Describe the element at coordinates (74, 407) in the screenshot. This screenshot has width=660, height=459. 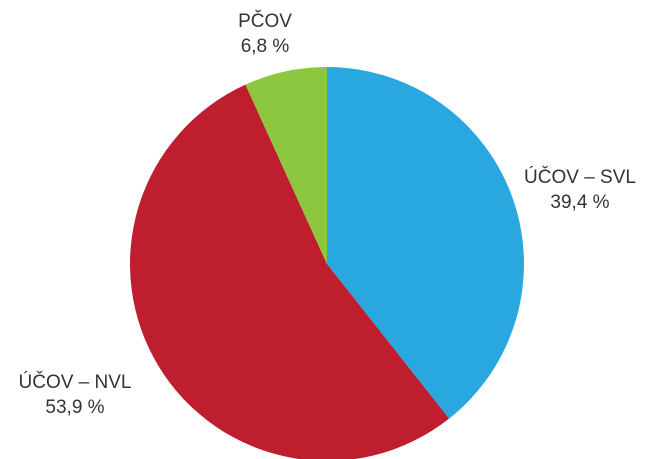
I see `slice-value-label: 53,9 %` at that location.